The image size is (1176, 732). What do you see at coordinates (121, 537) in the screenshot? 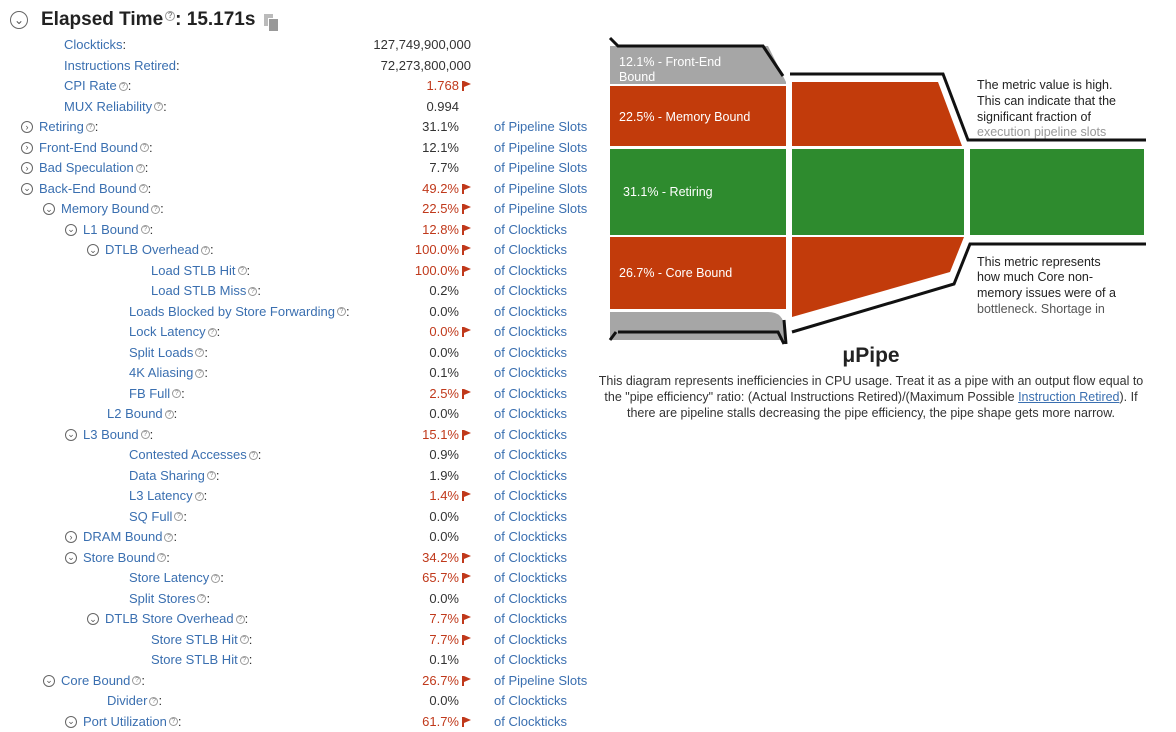
I see `metric-label: ›DRAM Bound?:` at bounding box center [121, 537].